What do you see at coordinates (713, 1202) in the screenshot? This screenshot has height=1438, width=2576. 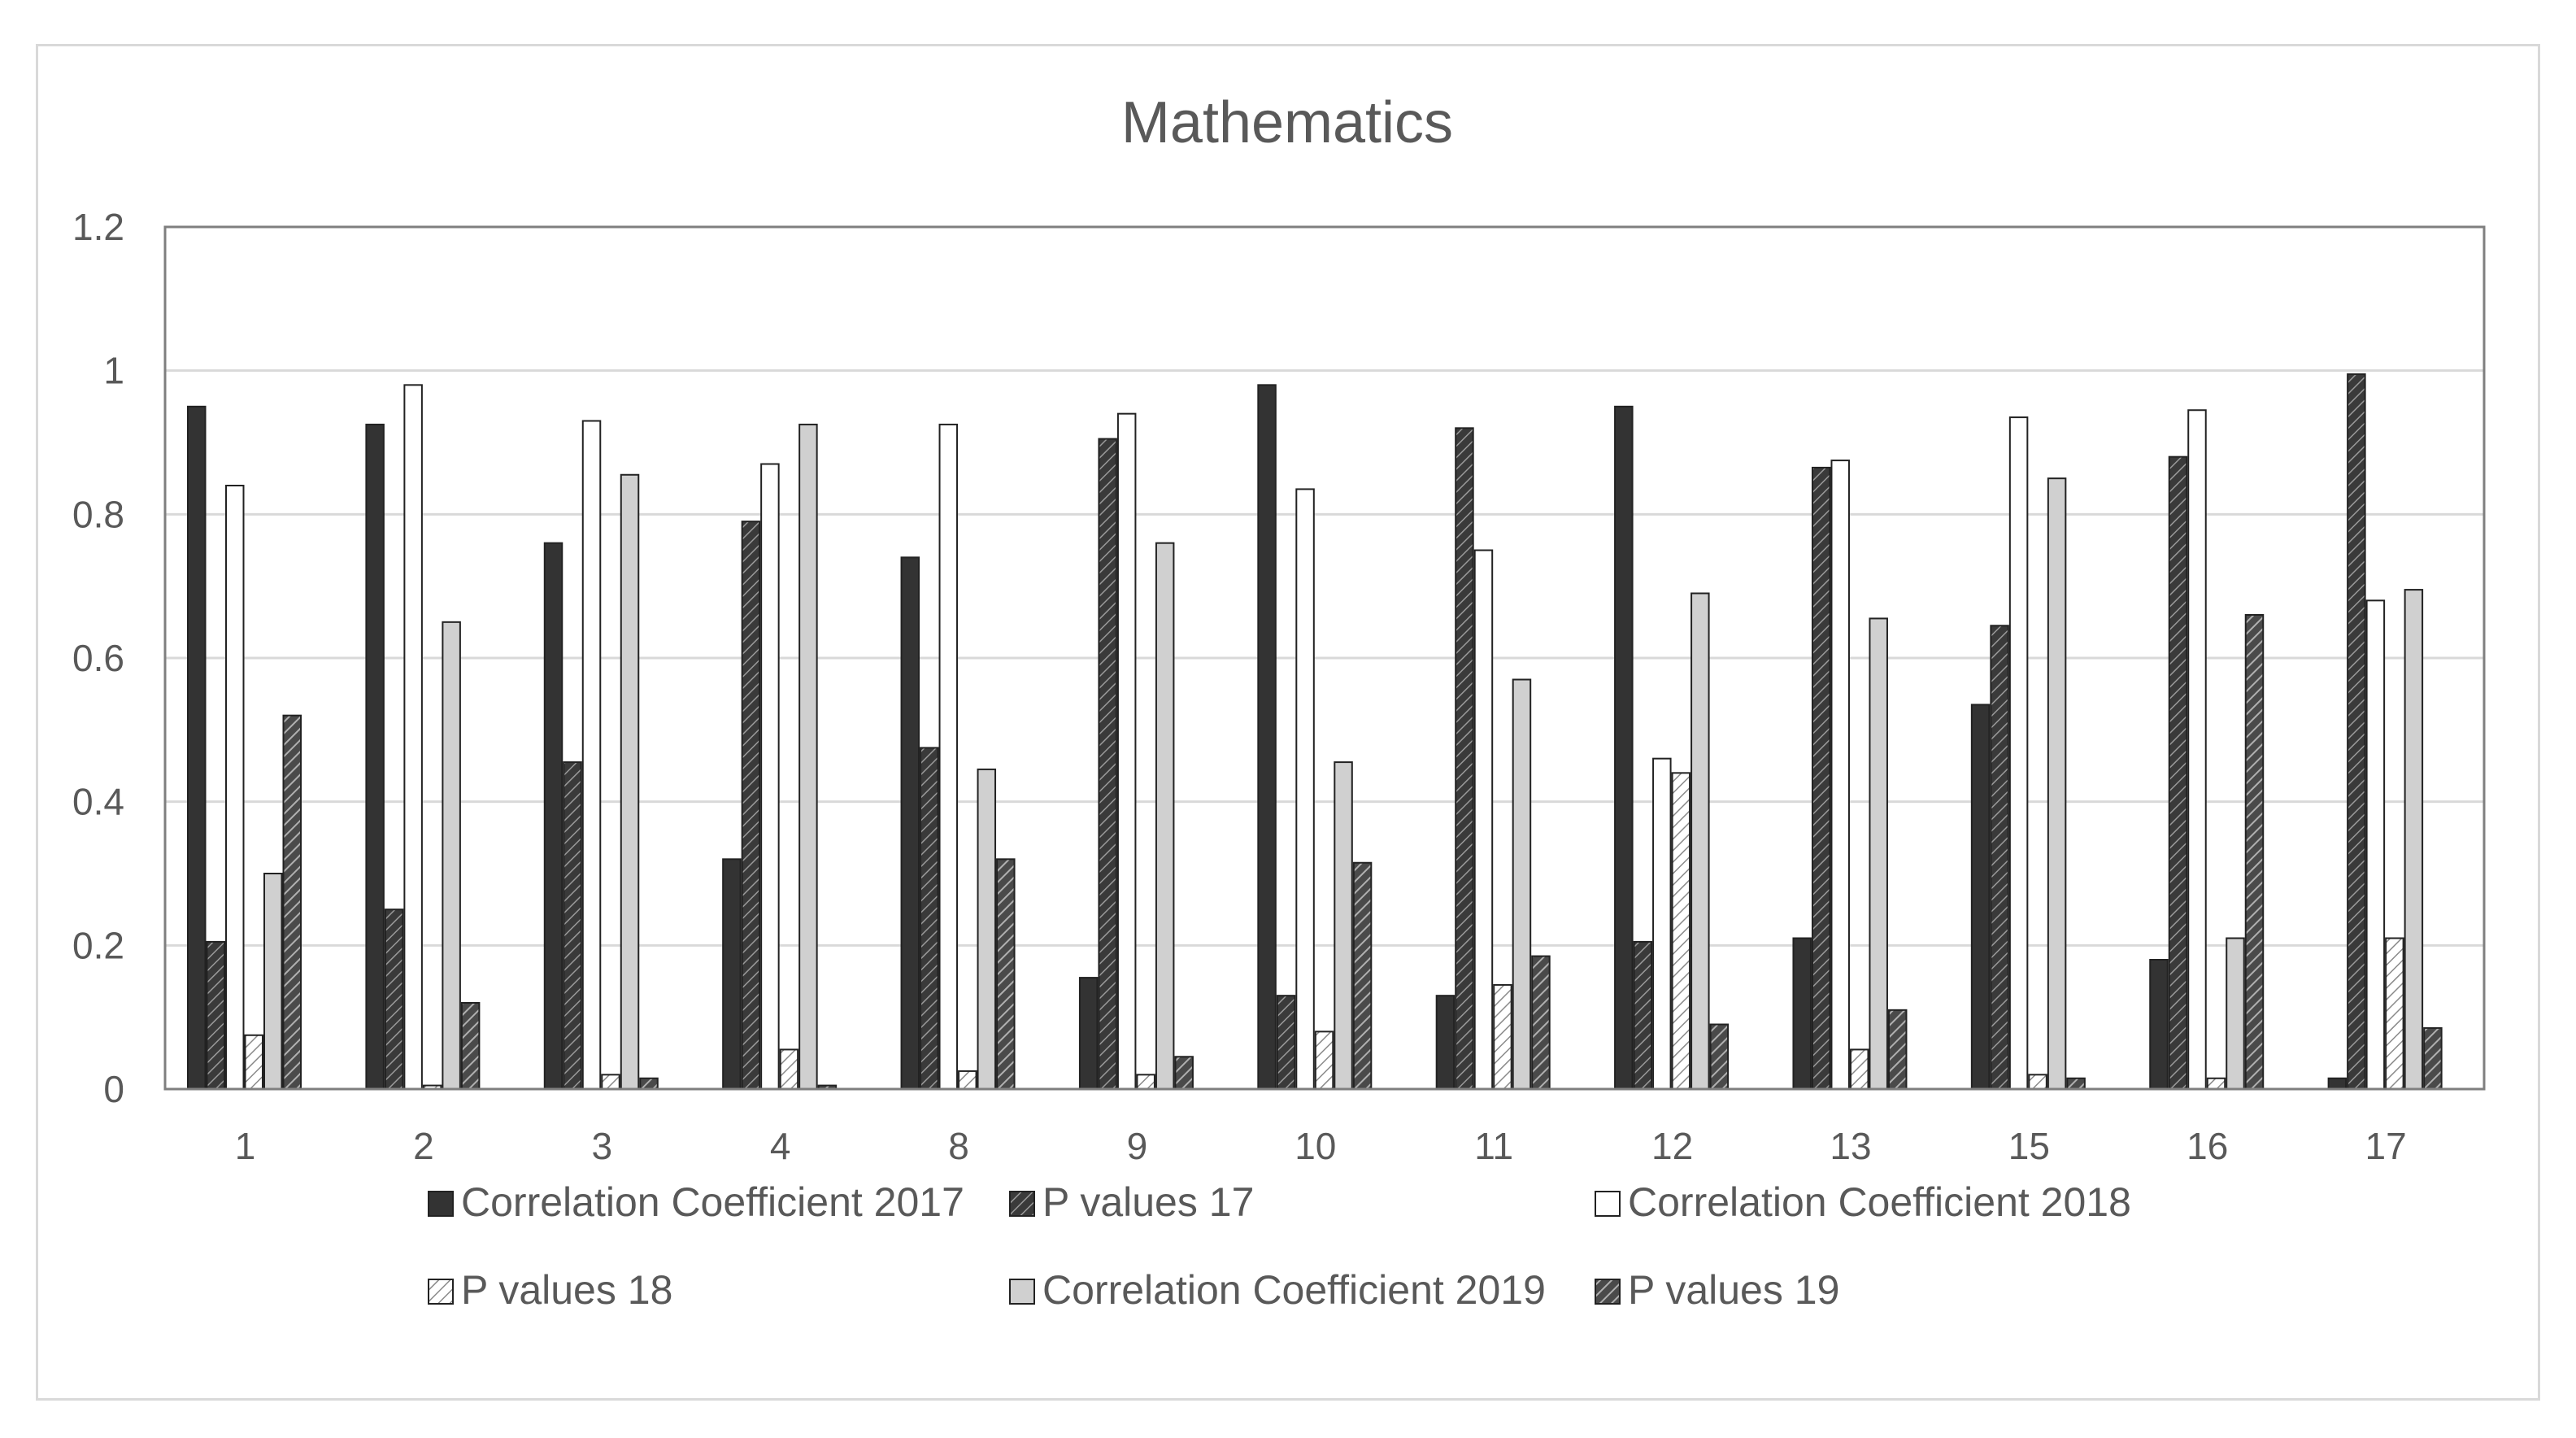 I see `legend-label: Correlation Coefficient 2017` at bounding box center [713, 1202].